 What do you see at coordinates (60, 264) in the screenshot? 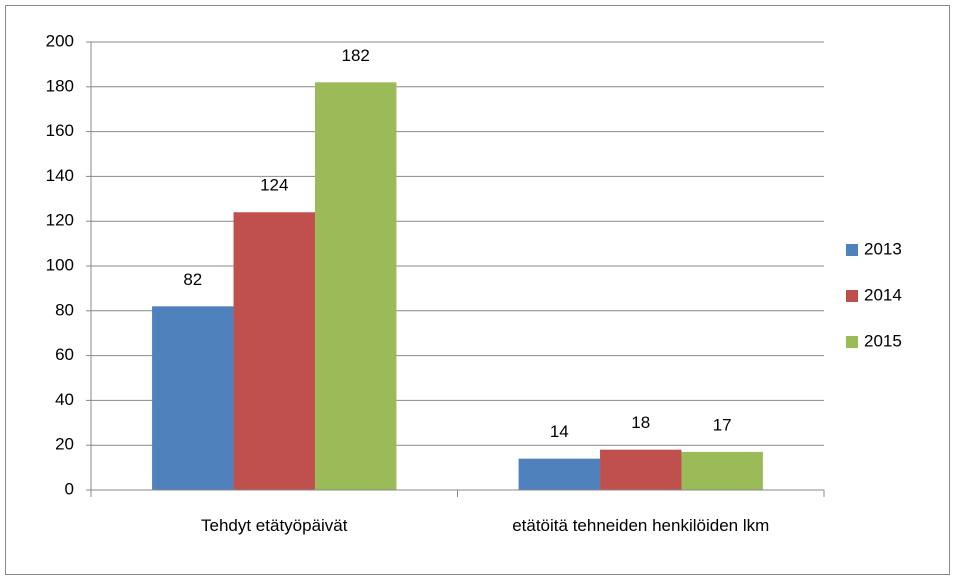
I see `y-tick-label: 100` at bounding box center [60, 264].